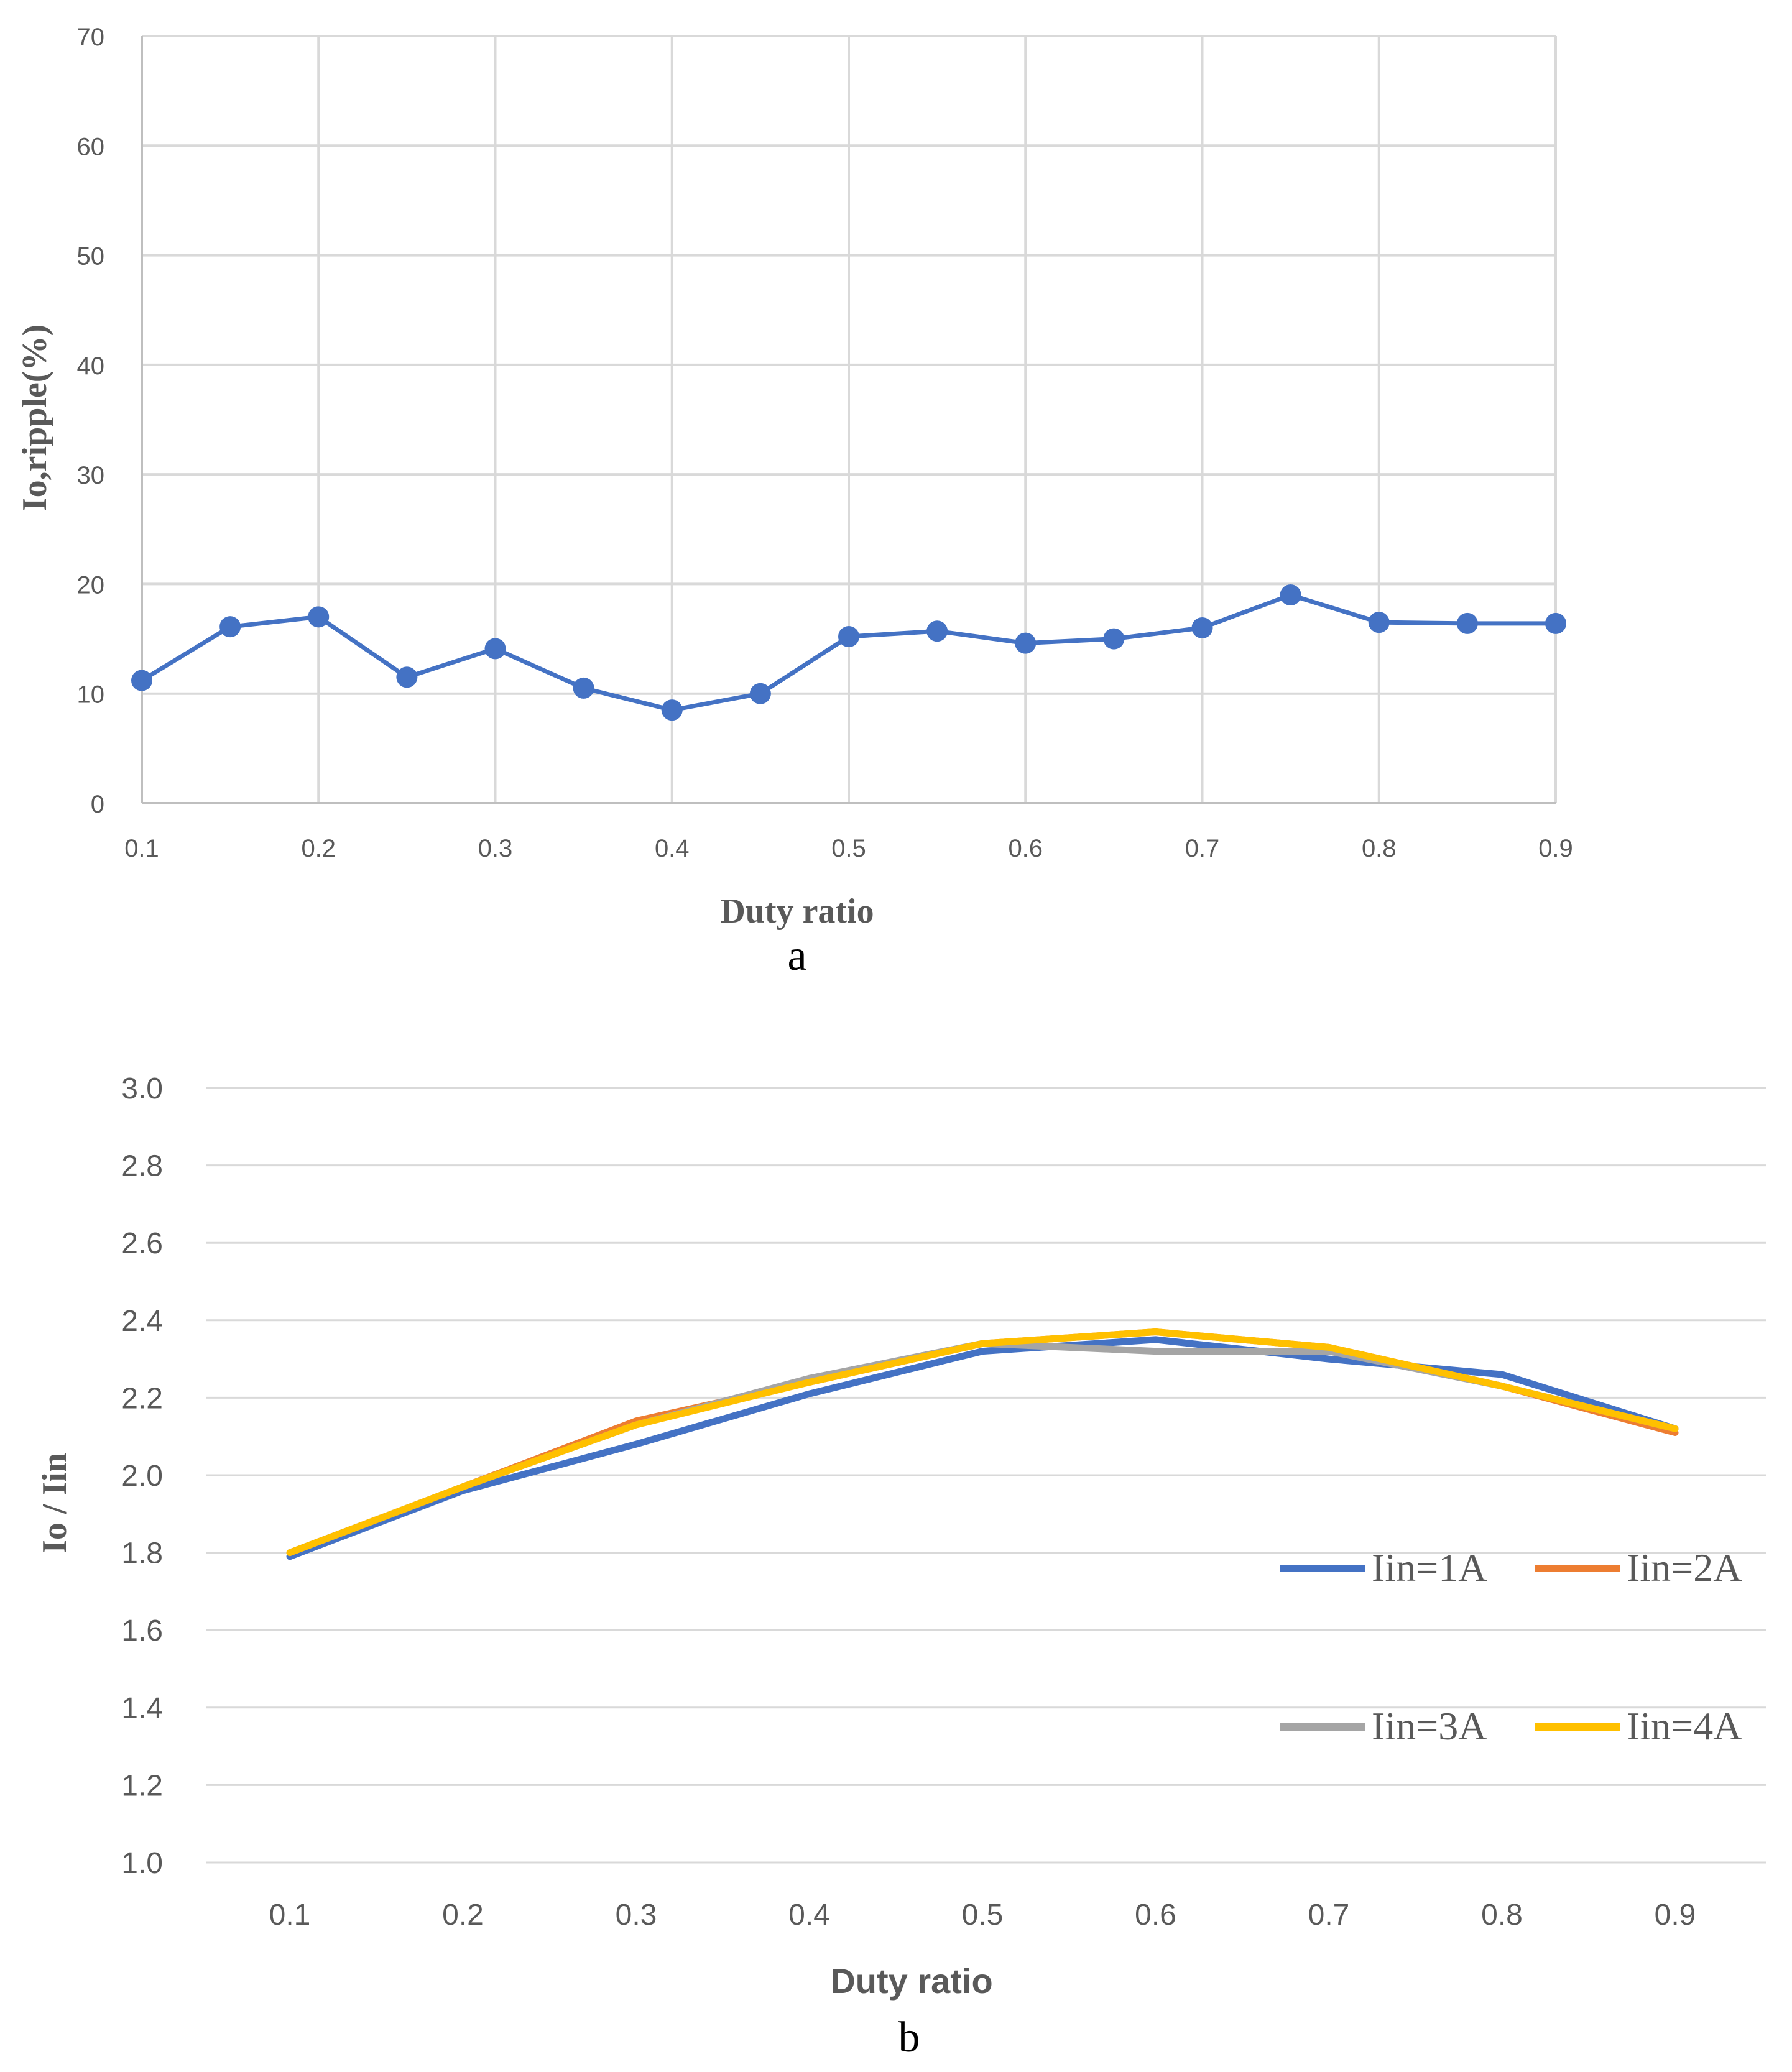 The width and height of the screenshot is (1792, 2072). What do you see at coordinates (318, 848) in the screenshot?
I see `chart-a-x-tick: 0.2` at bounding box center [318, 848].